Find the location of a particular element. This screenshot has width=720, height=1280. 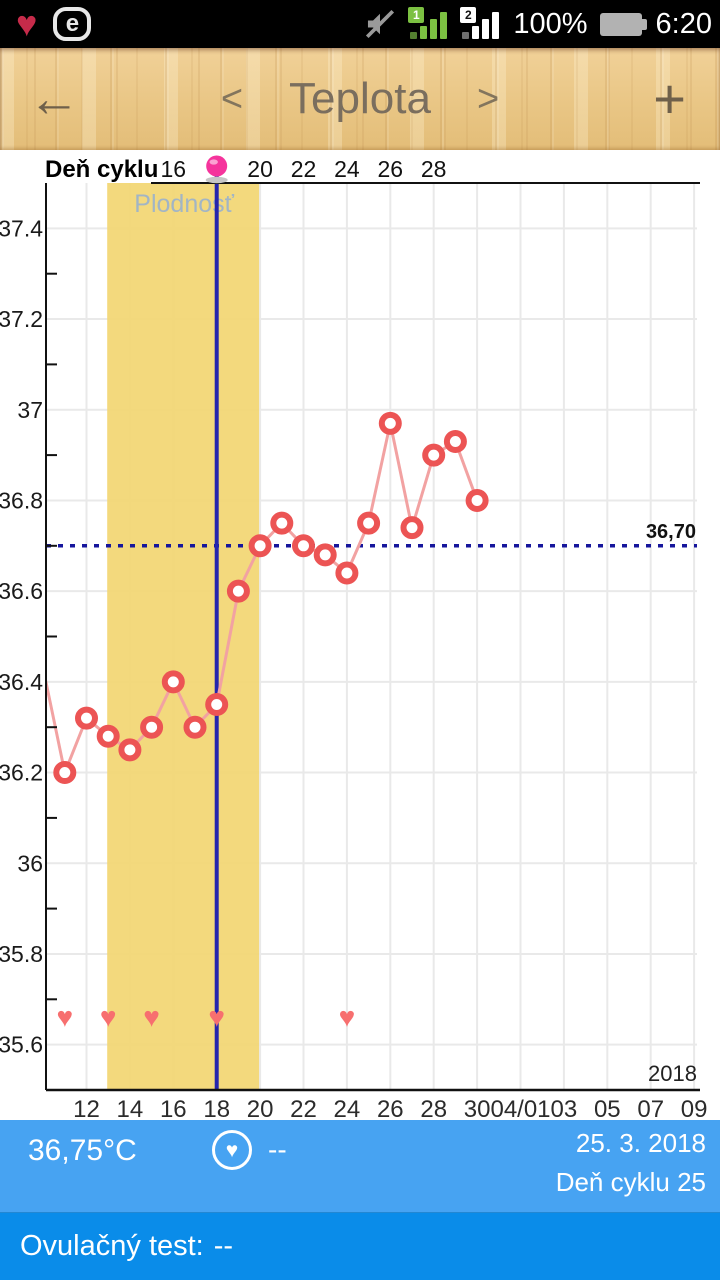

y-axis-labels: 37.4 37.2 37 36.8 36.6 36.4 36.2 36 35.8 35.6 is located at coordinates (21, 636).